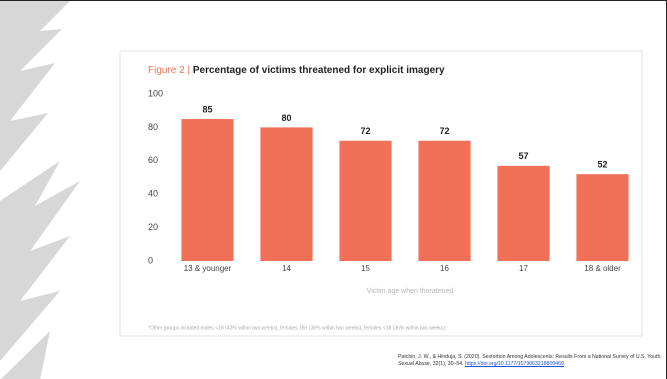  What do you see at coordinates (153, 227) in the screenshot?
I see `y-tick-label: 20` at bounding box center [153, 227].